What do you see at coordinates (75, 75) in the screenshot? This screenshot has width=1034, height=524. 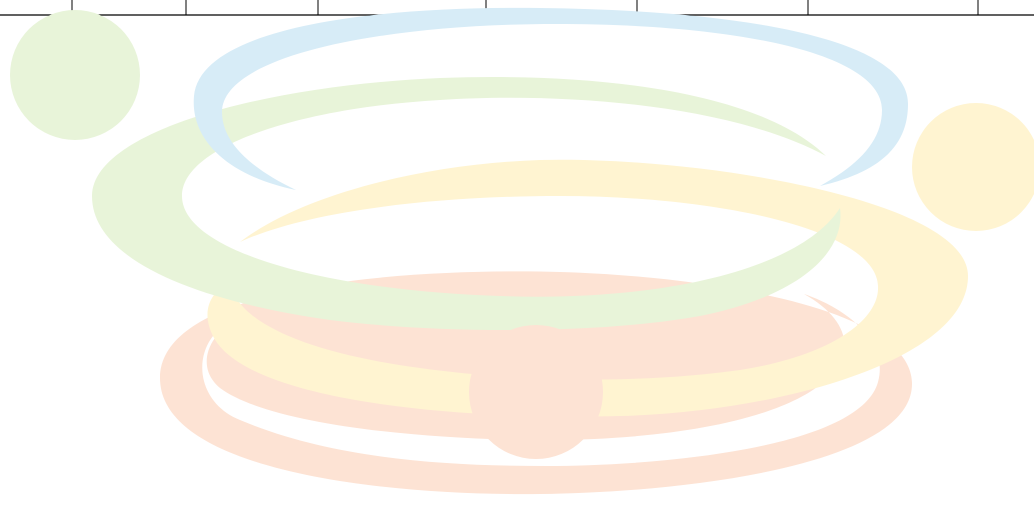 I see `green-circle` at bounding box center [75, 75].